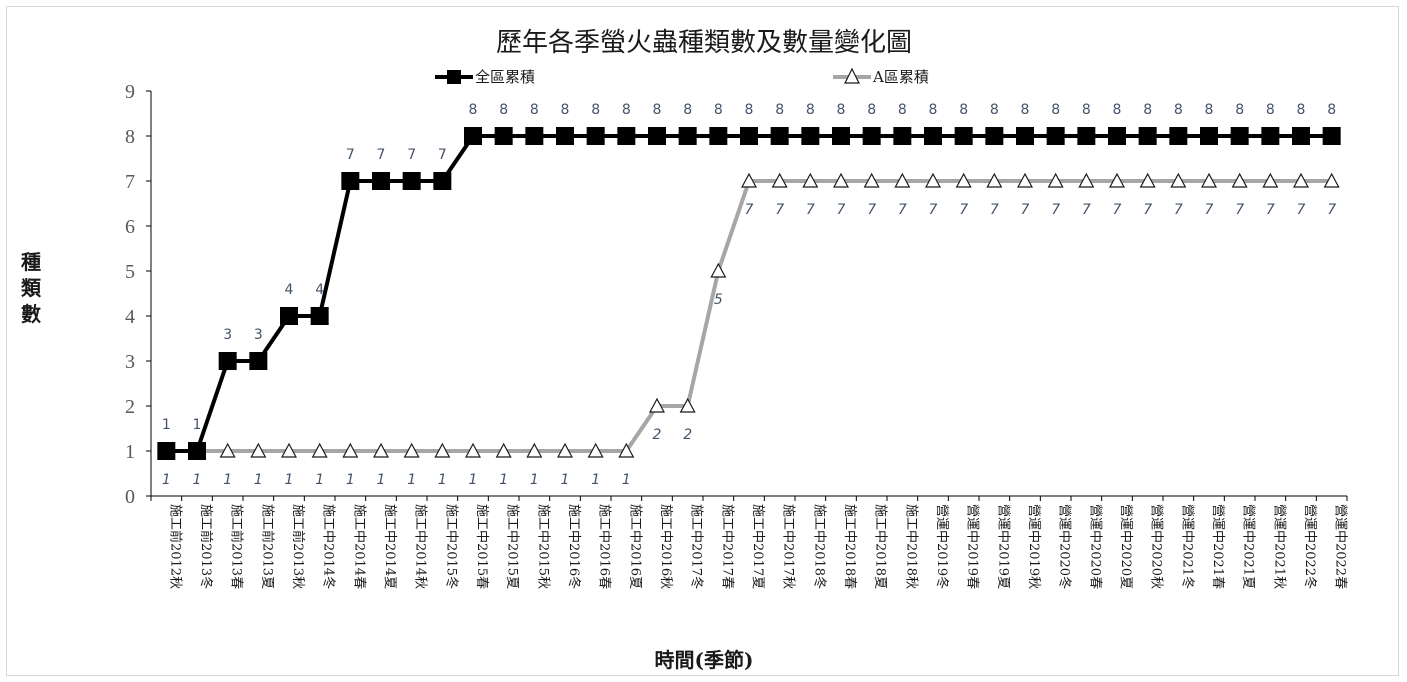 Image resolution: width=1407 pixels, height=682 pixels. What do you see at coordinates (451, 546) in the screenshot?
I see `x-tick-label: 施工中2015冬` at bounding box center [451, 546].